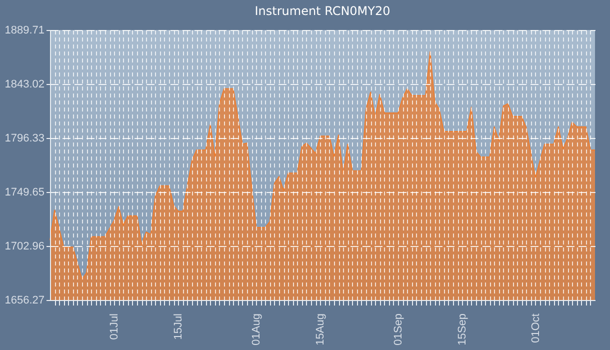 The image size is (610, 350). What do you see at coordinates (24, 192) in the screenshot?
I see `y-tick-label: 1749.65` at bounding box center [24, 192].